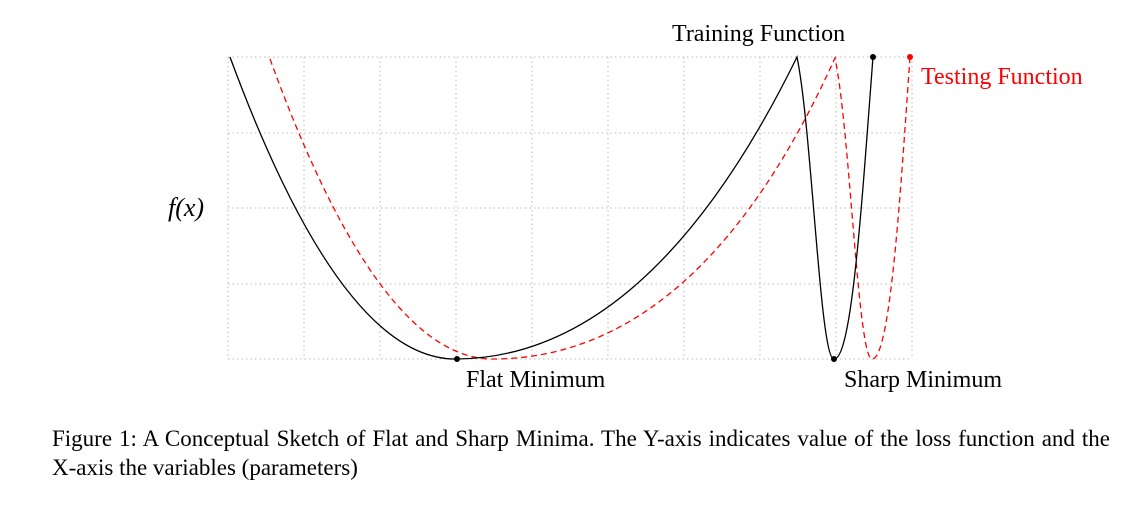  Describe the element at coordinates (923, 380) in the screenshot. I see `sharp-minimum-label: Sharp Minimum` at that location.